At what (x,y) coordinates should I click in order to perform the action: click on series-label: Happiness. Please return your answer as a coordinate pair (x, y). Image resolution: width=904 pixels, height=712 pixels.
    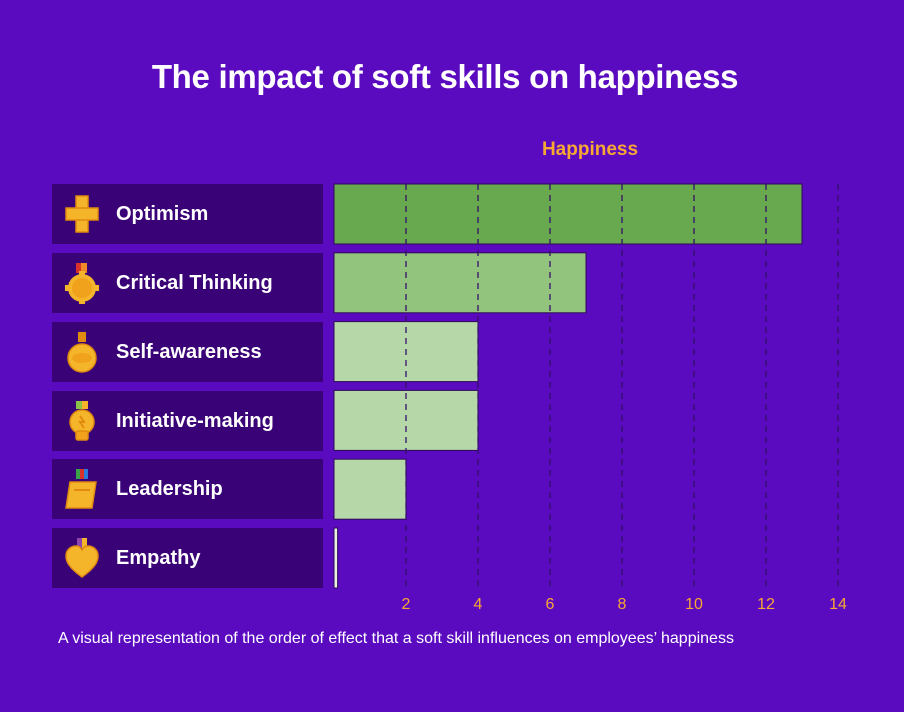
    Looking at the image, I should click on (590, 149).